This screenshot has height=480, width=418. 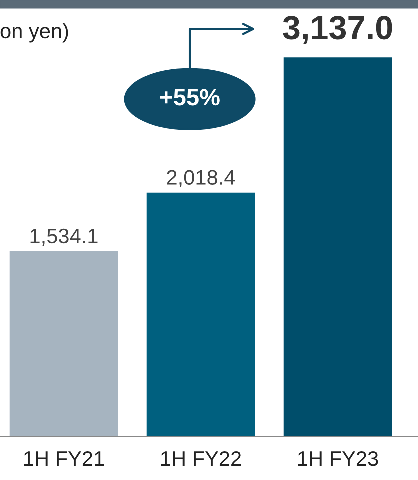 I want to click on x-tick-label: 1H FY21, so click(x=64, y=458).